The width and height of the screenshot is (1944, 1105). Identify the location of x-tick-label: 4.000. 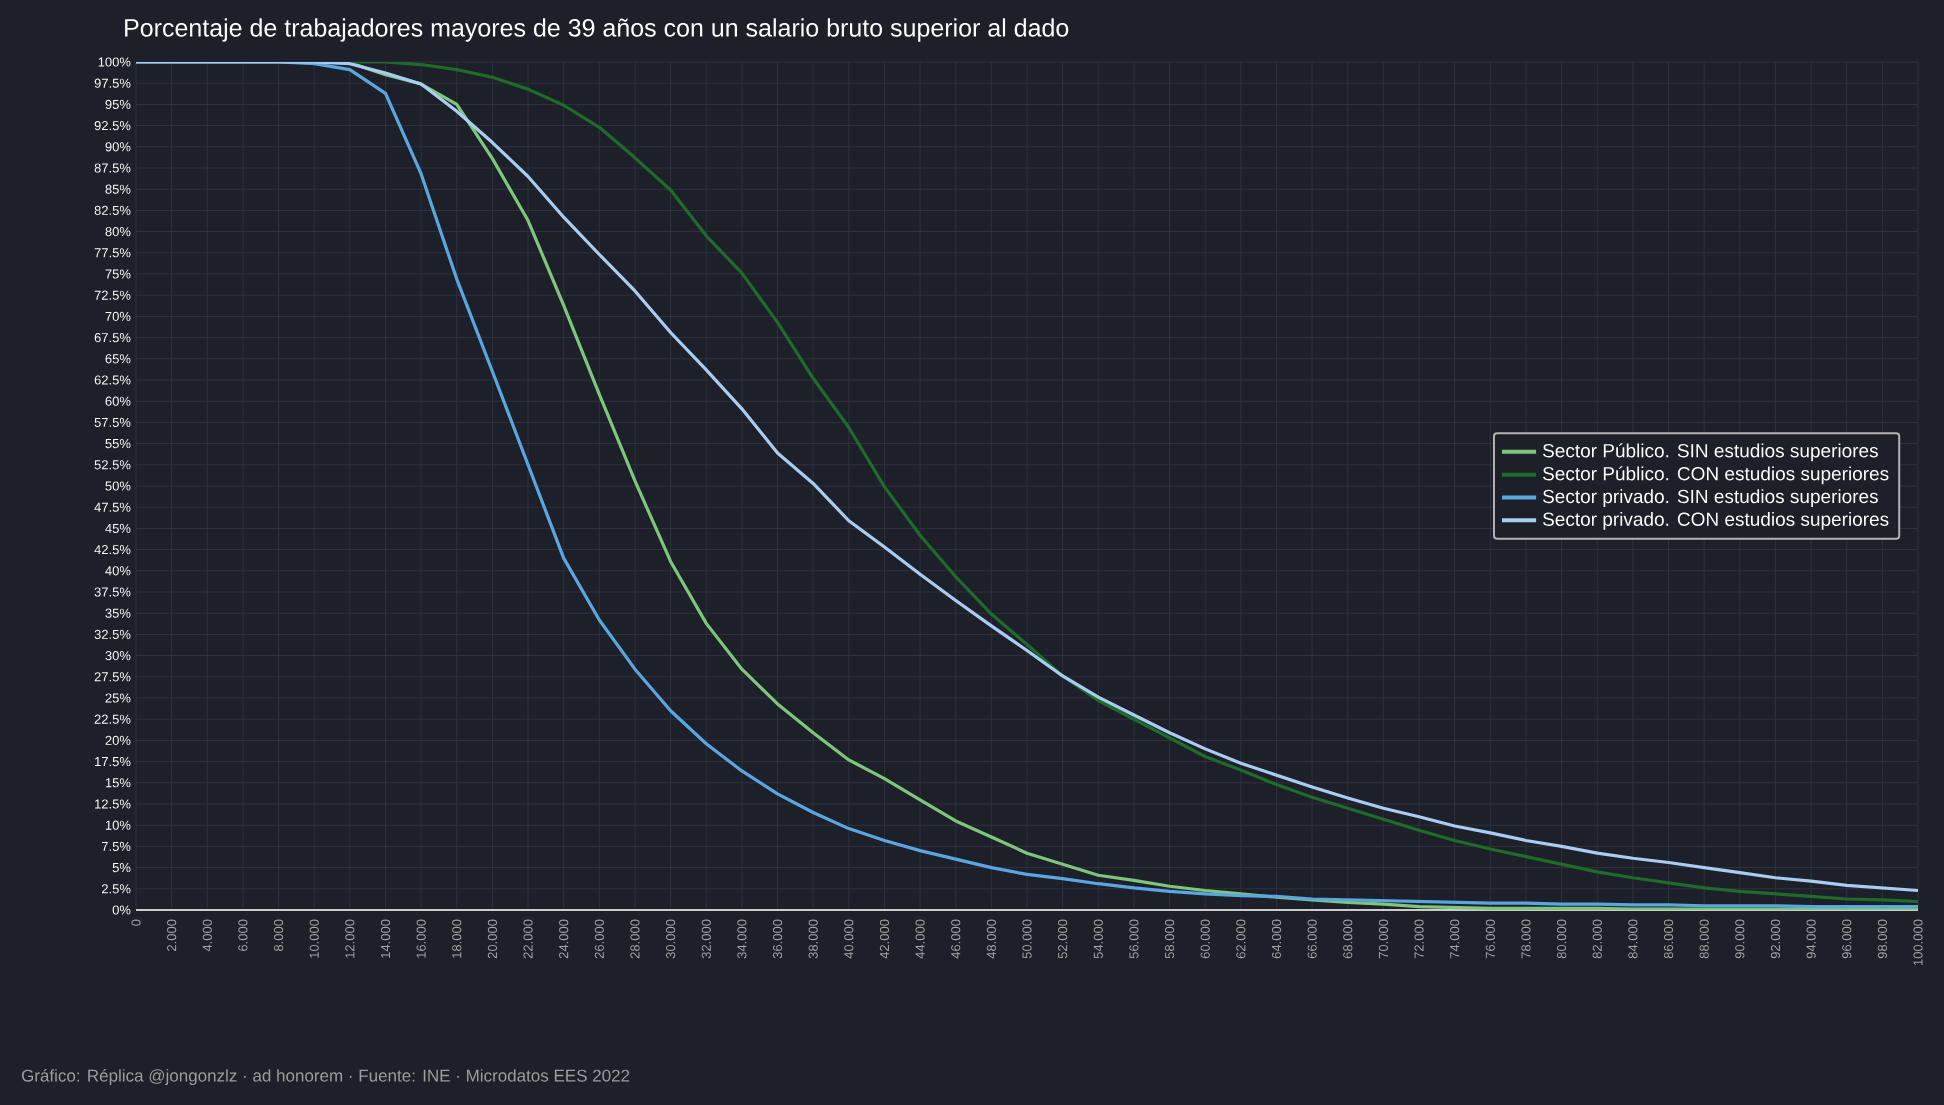
(207, 935).